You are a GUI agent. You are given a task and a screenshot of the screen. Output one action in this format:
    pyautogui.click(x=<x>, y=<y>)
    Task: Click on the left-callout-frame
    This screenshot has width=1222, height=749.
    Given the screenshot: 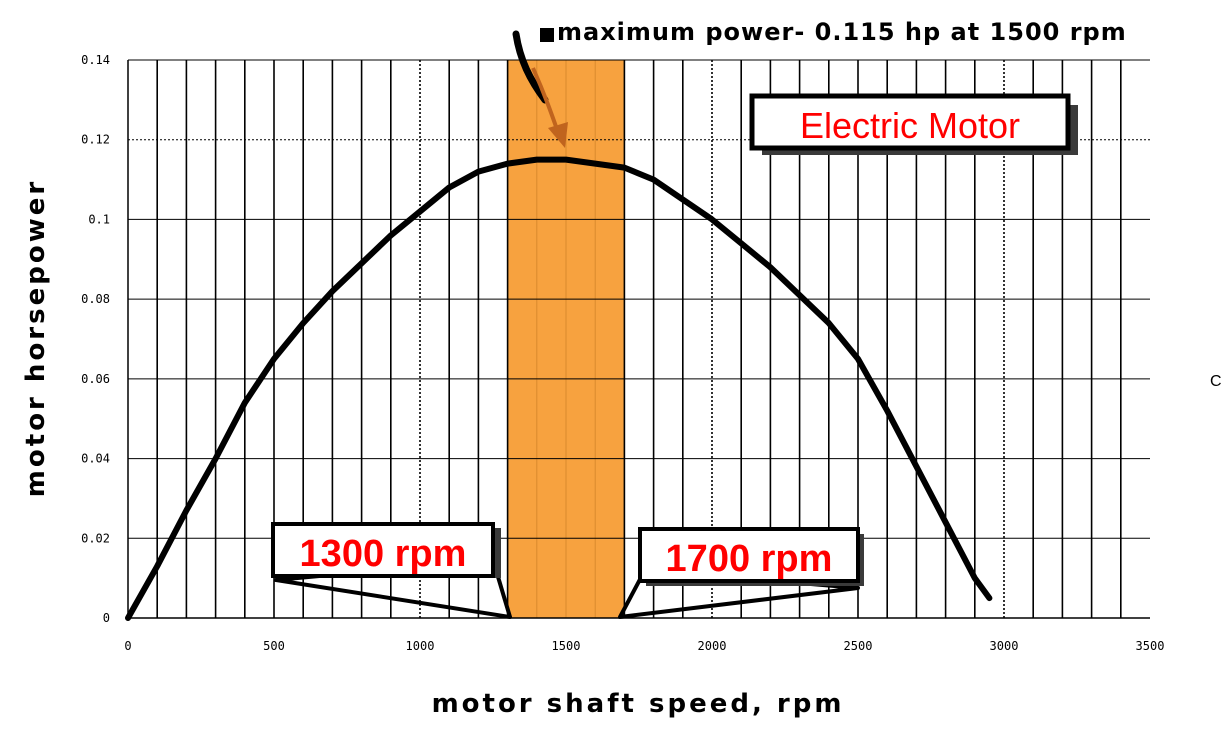 What is the action you would take?
    pyautogui.click(x=383, y=550)
    